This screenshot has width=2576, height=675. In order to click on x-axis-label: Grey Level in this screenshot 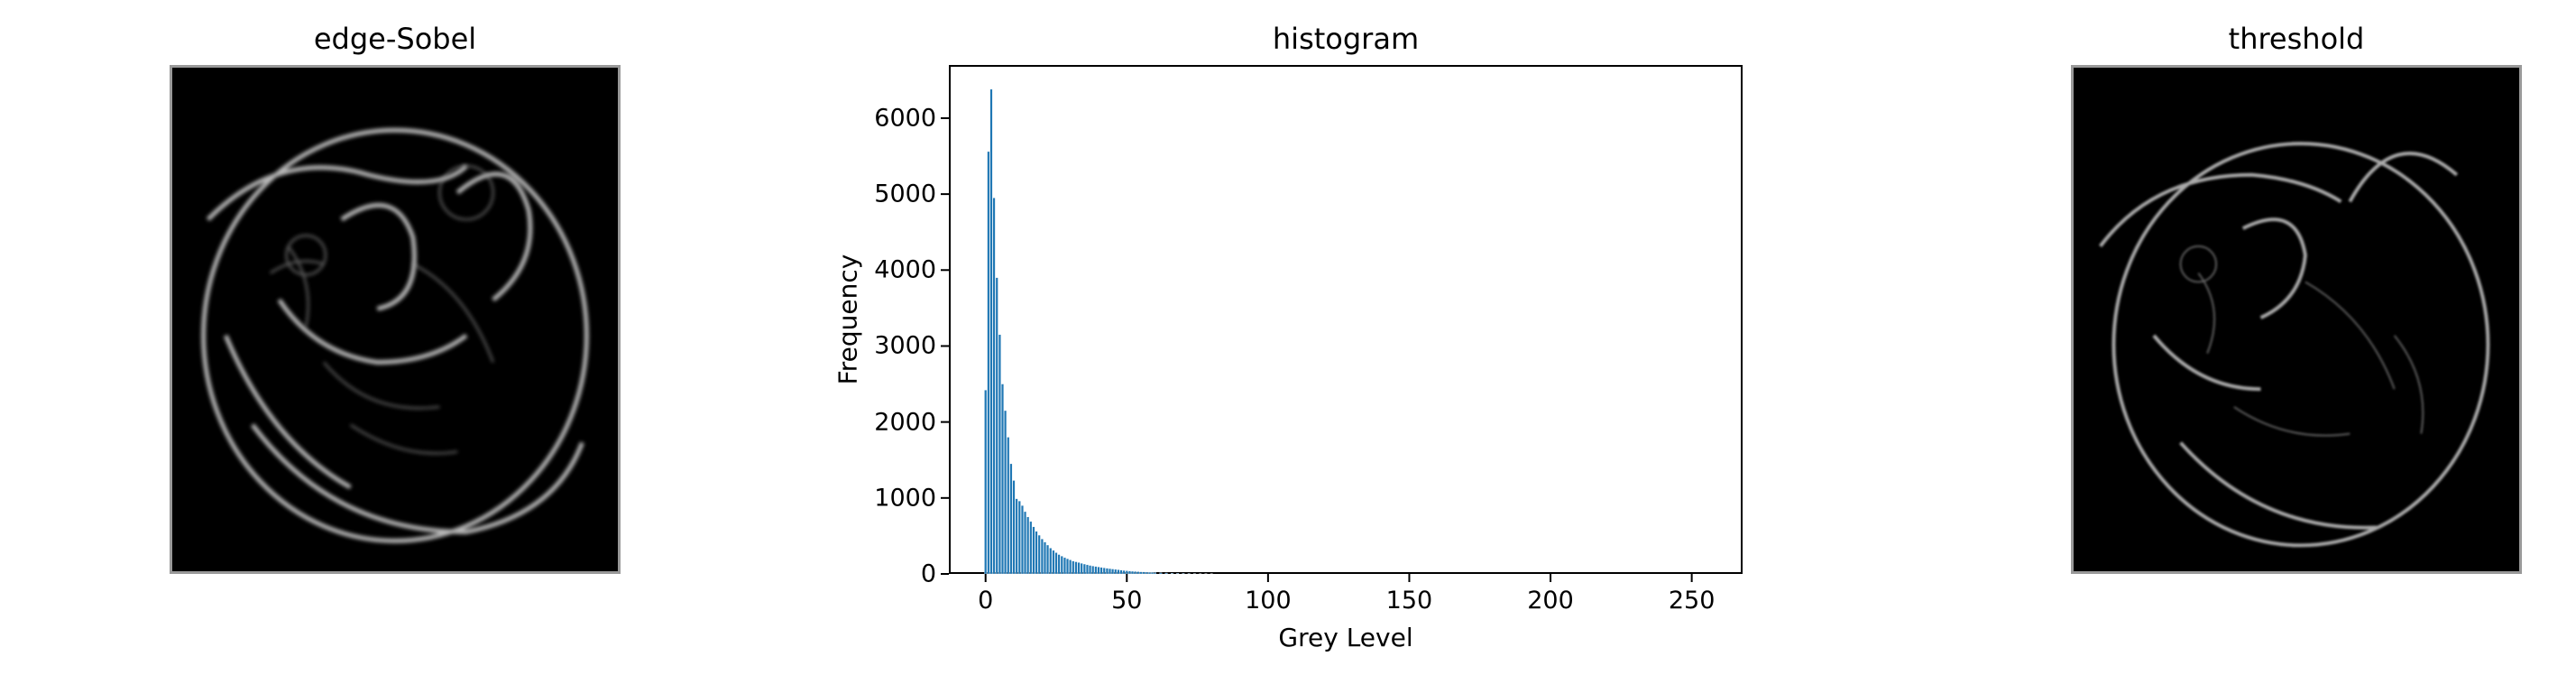, I will do `click(1345, 637)`.